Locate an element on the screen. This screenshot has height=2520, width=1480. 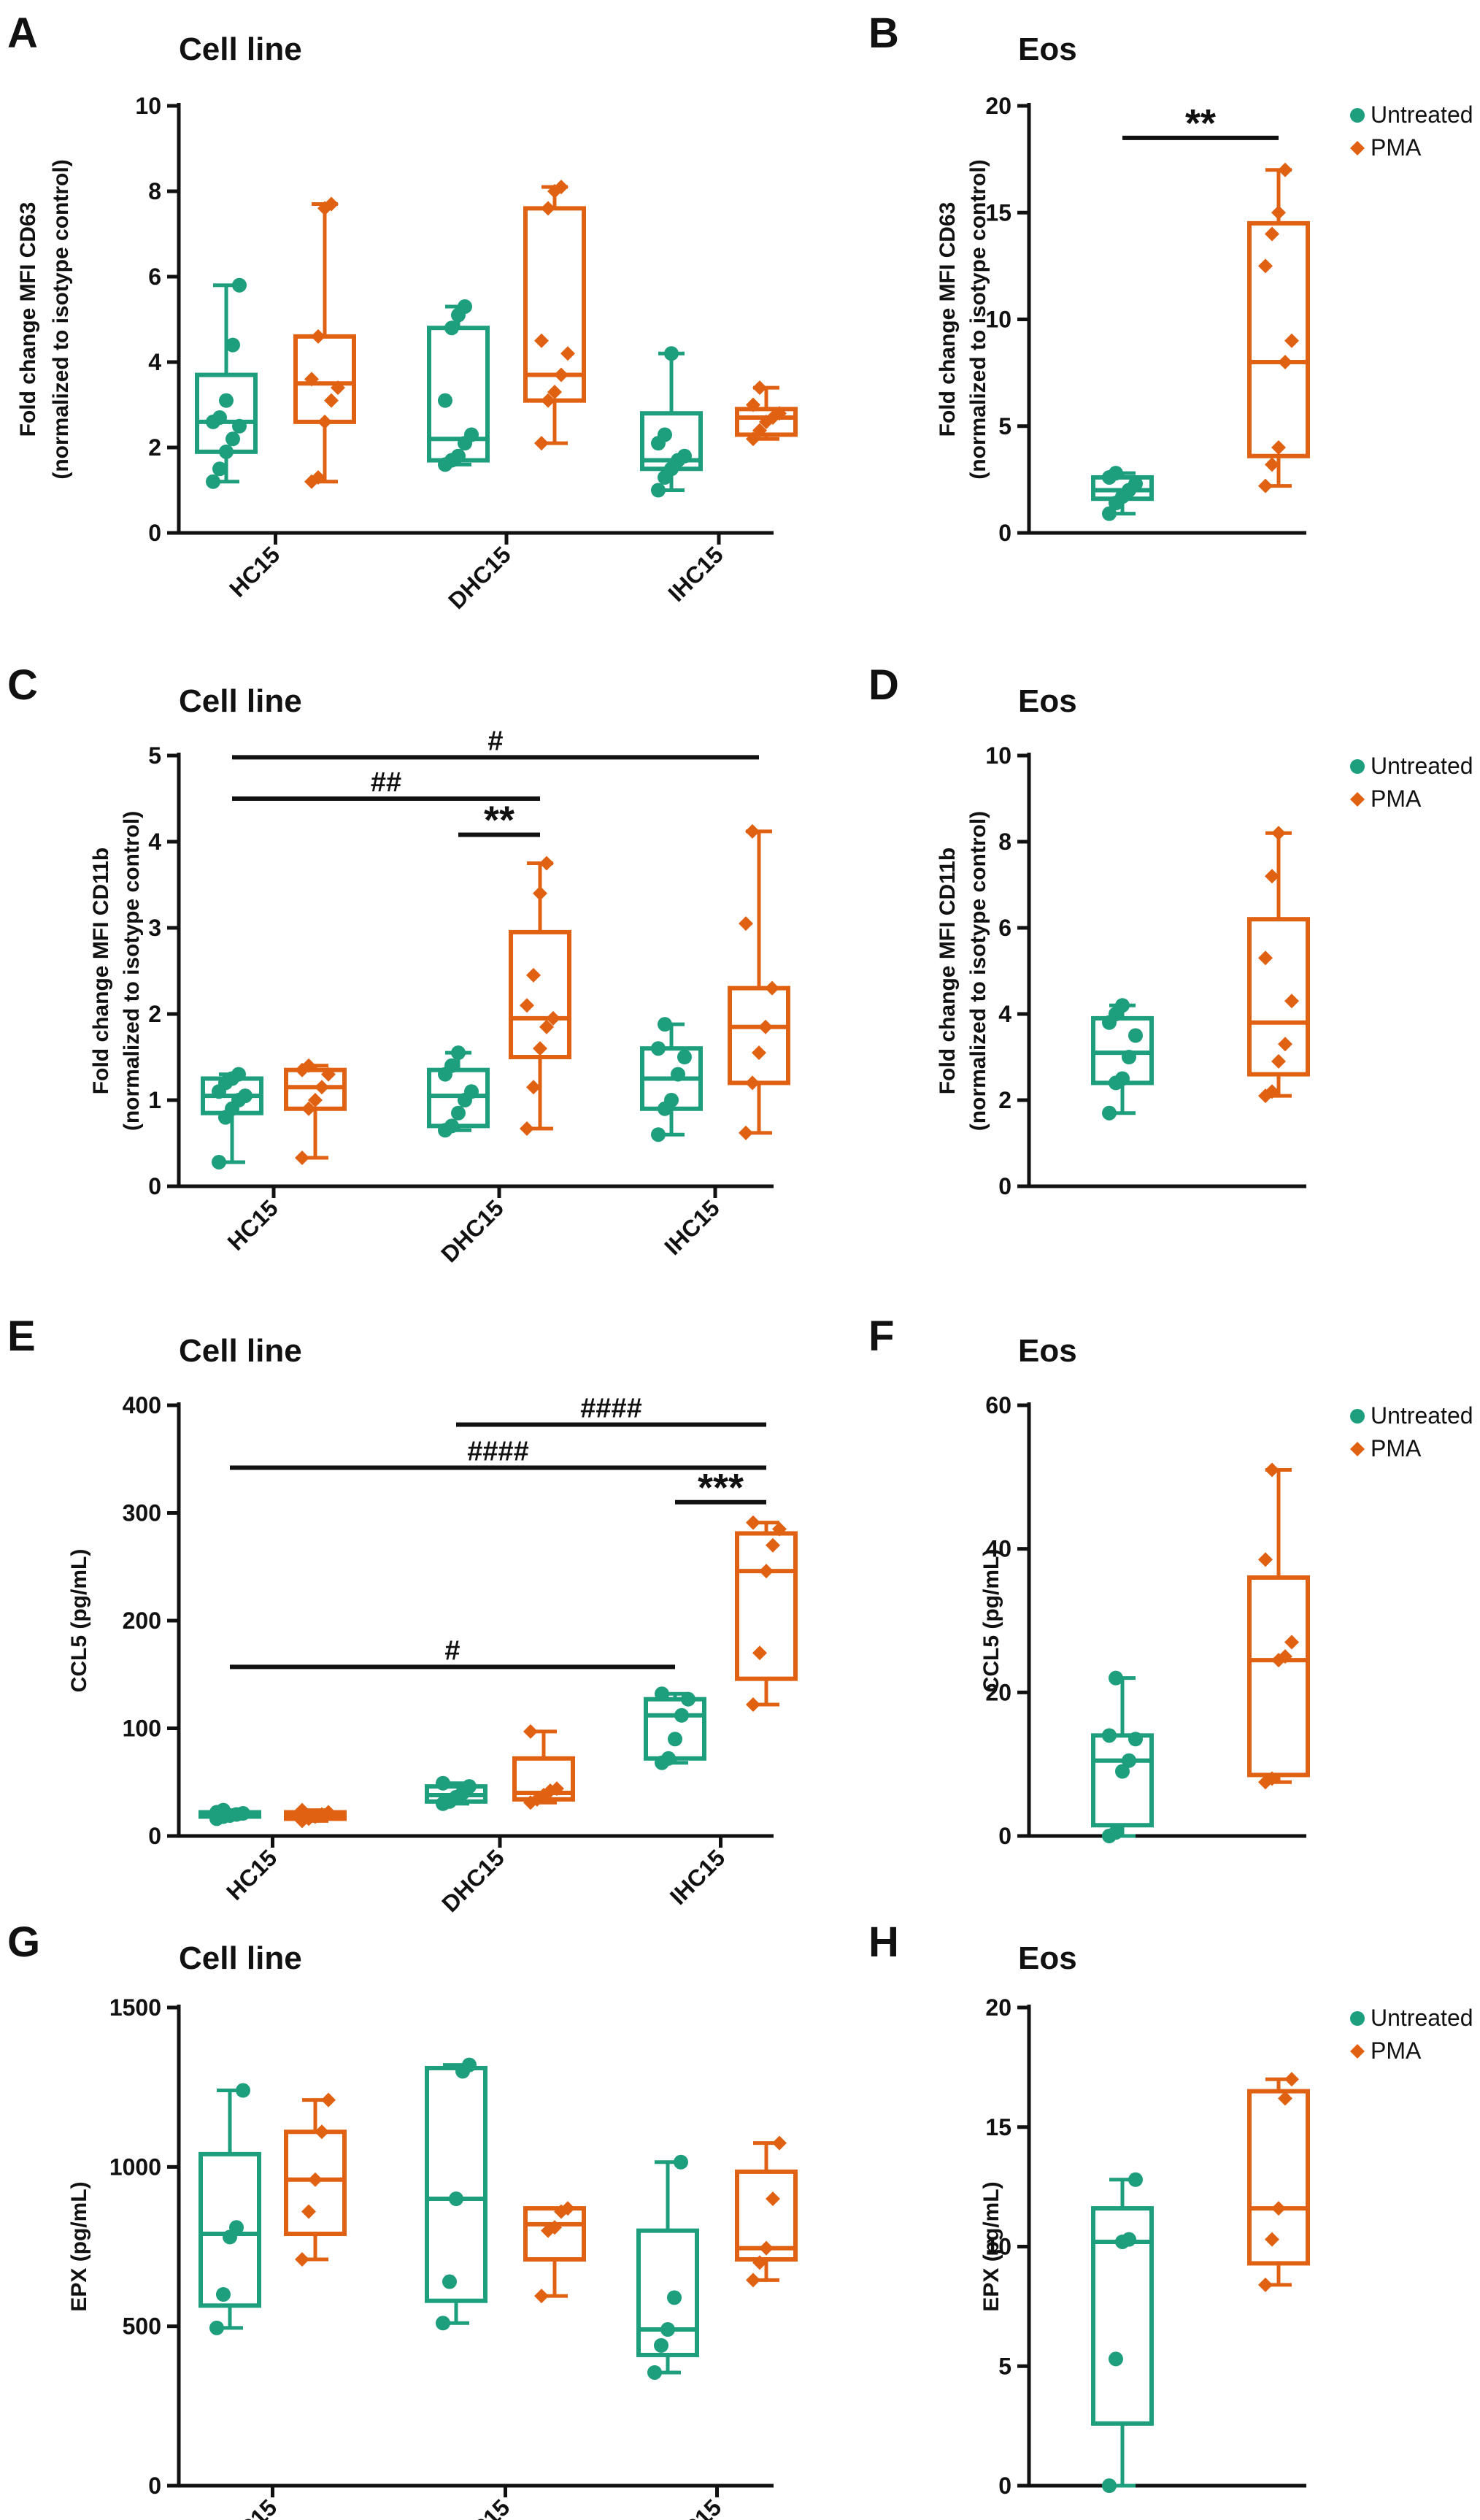
box-untreated-hc15 is located at coordinates (226, 383).